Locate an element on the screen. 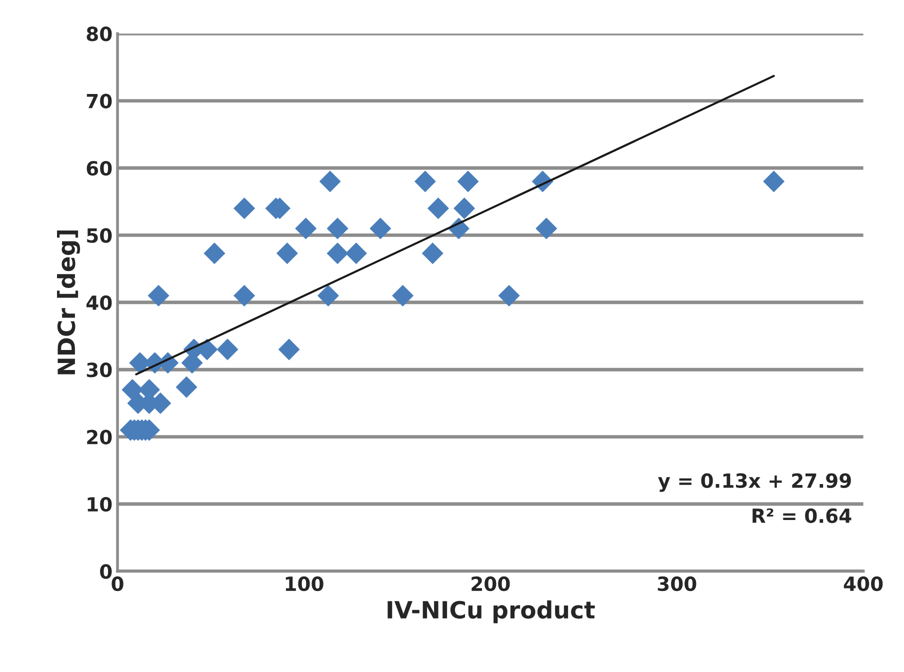  x-axis-title: IV-NICu product is located at coordinates (491, 612).